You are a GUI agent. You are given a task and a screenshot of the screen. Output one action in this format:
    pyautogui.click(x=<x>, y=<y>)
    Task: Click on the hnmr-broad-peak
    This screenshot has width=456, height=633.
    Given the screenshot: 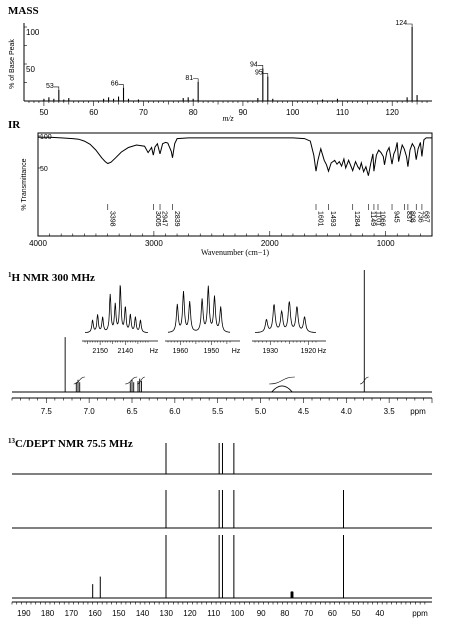 What is the action you would take?
    pyautogui.click(x=282, y=389)
    